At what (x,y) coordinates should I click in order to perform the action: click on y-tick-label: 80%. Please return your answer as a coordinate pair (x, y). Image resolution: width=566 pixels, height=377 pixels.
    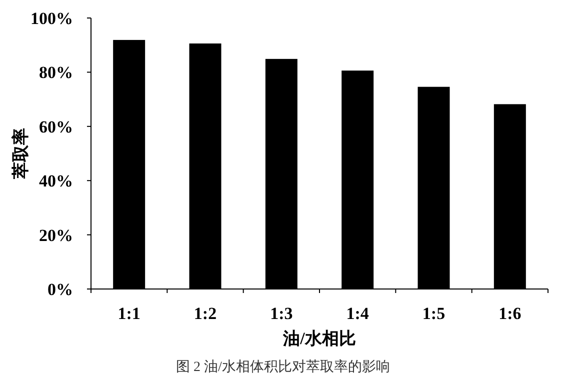
    Looking at the image, I should click on (56, 72).